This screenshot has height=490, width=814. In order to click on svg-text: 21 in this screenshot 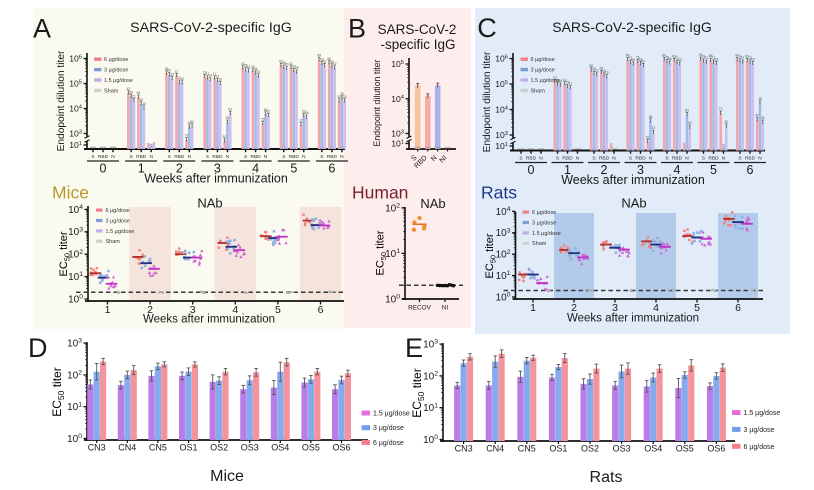, I will do `click(177, 71)`.